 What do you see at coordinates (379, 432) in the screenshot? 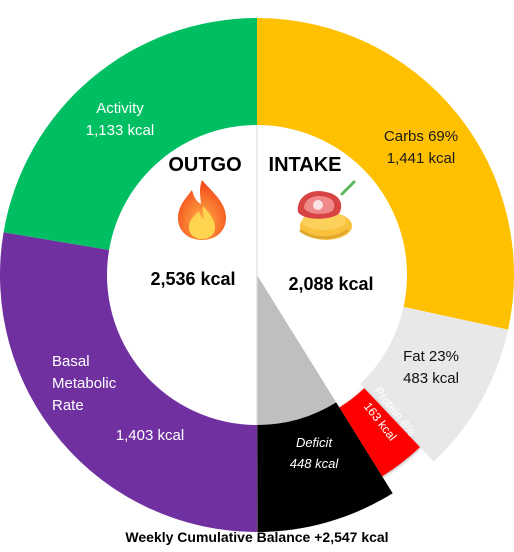
I see `protein-slice` at bounding box center [379, 432].